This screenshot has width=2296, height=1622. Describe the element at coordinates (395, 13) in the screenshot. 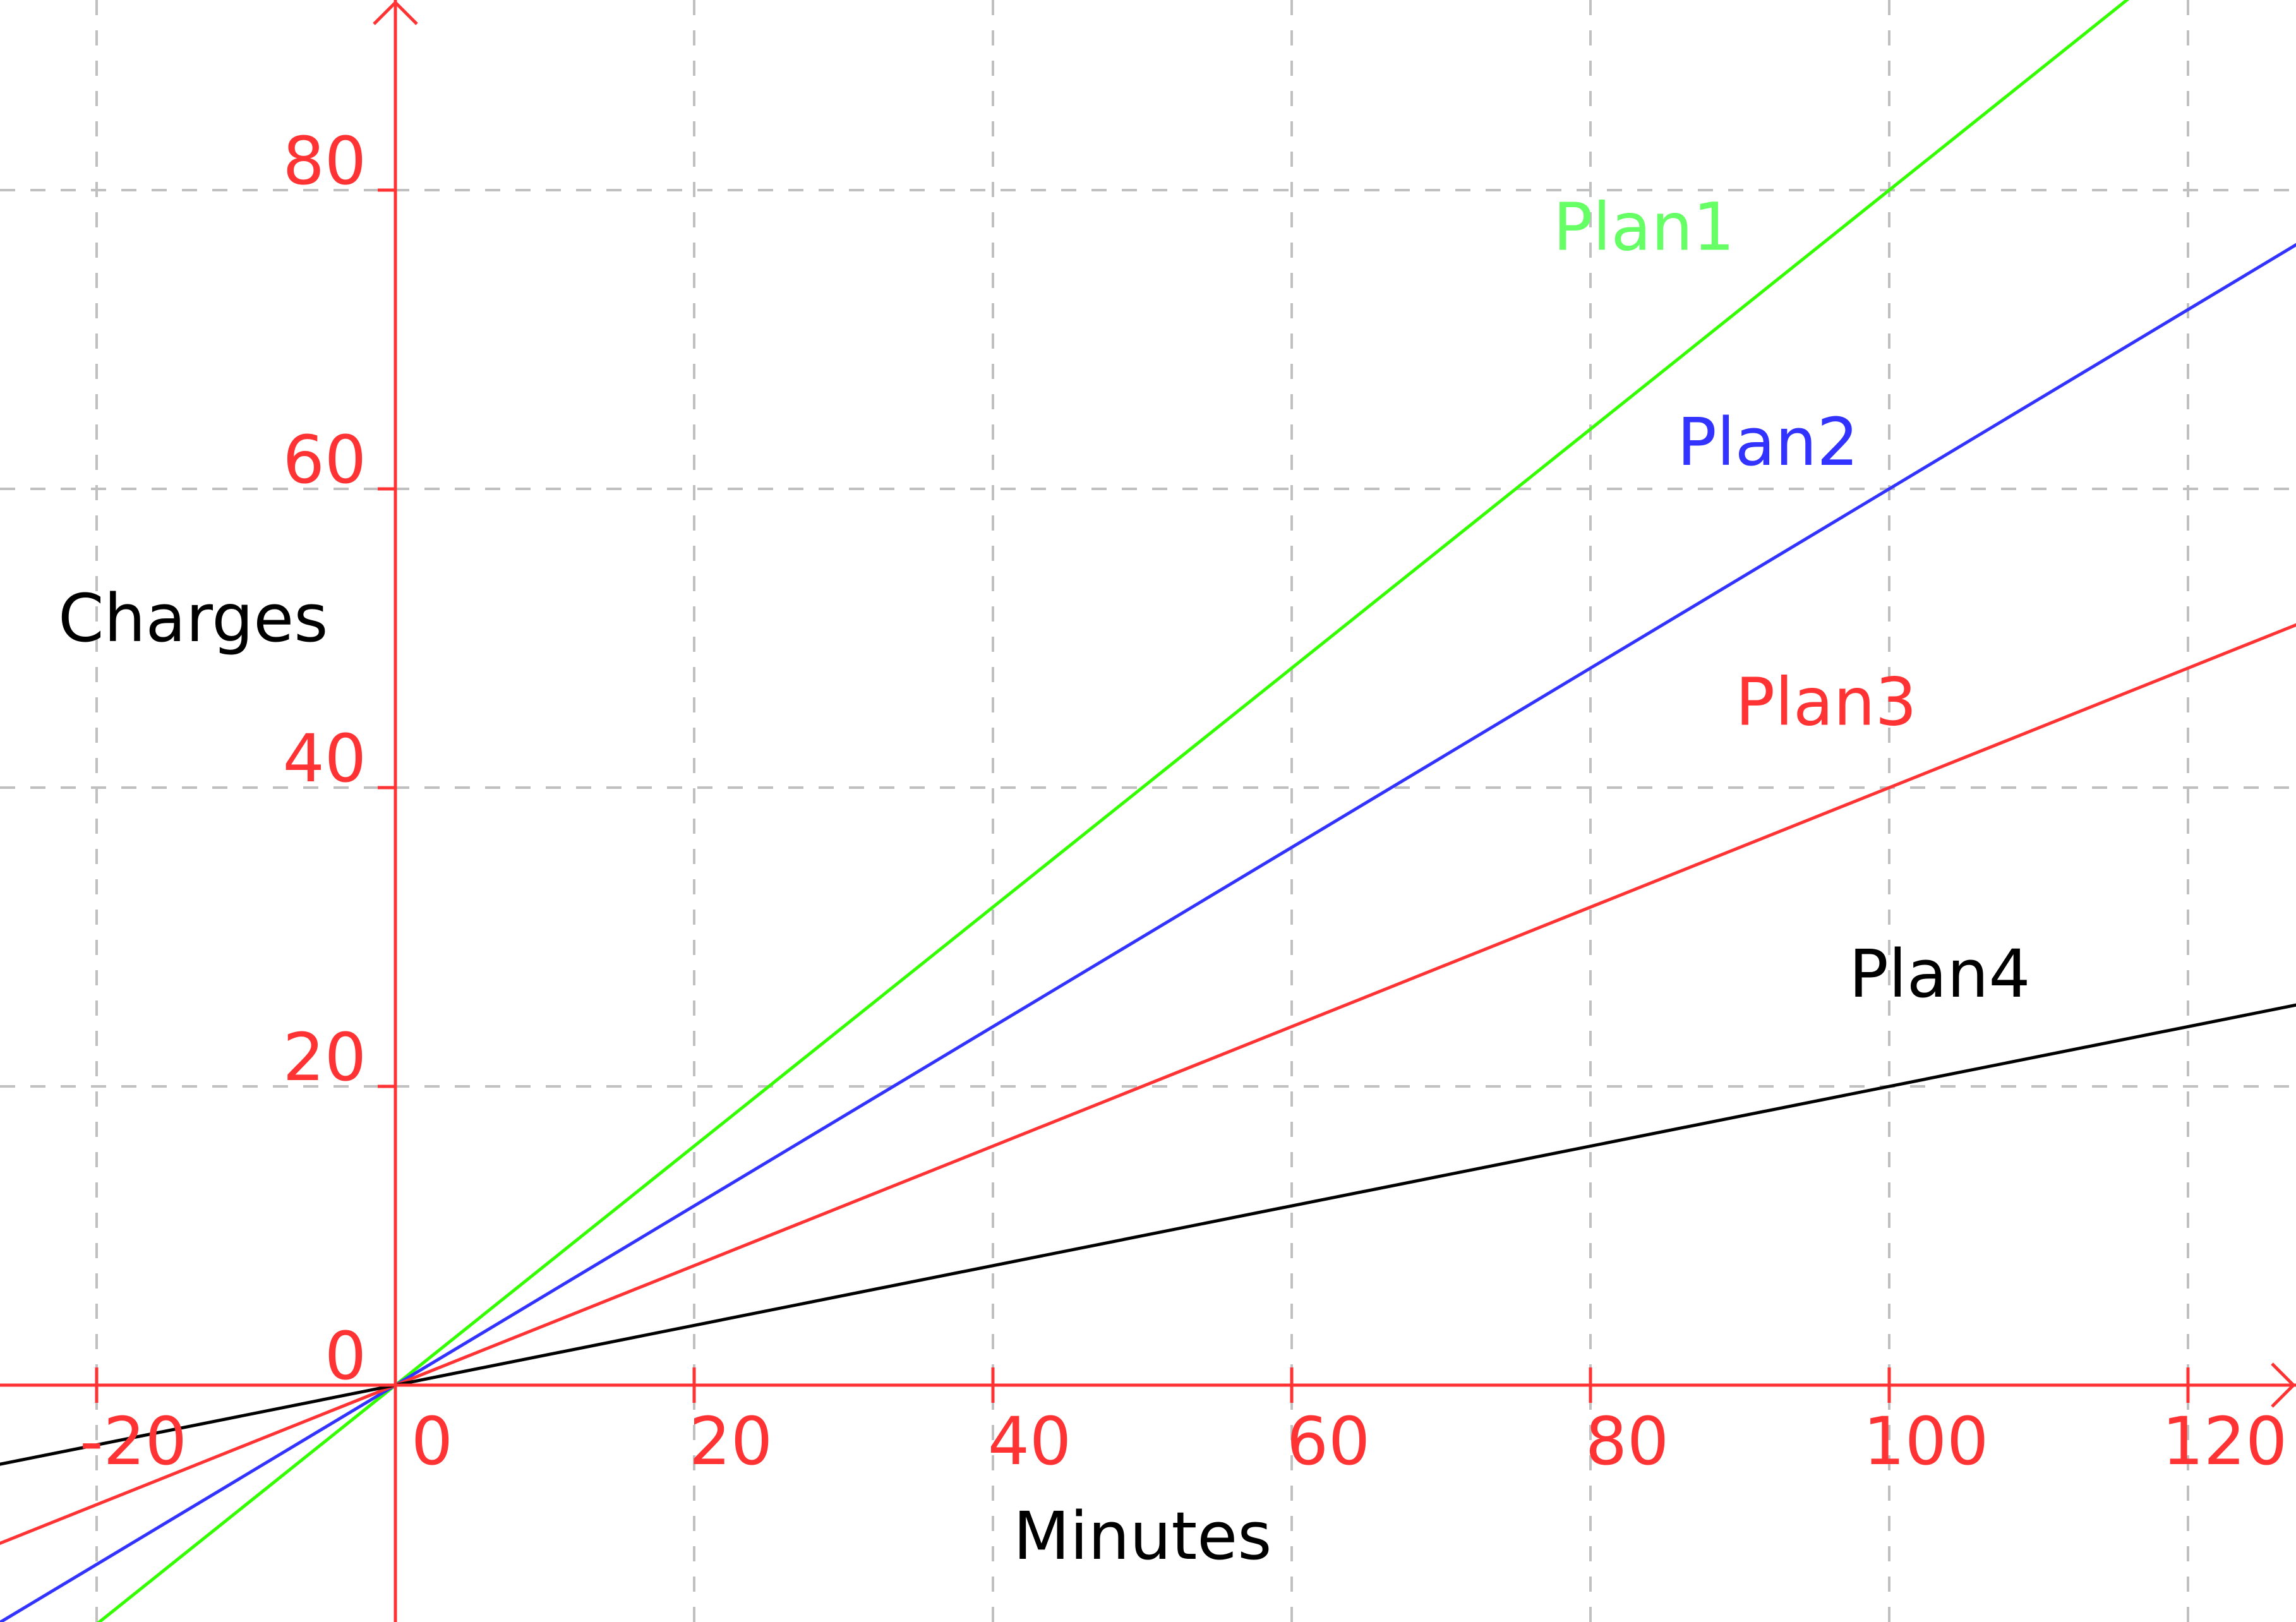

I see `y-axis-arrow-icon` at that location.